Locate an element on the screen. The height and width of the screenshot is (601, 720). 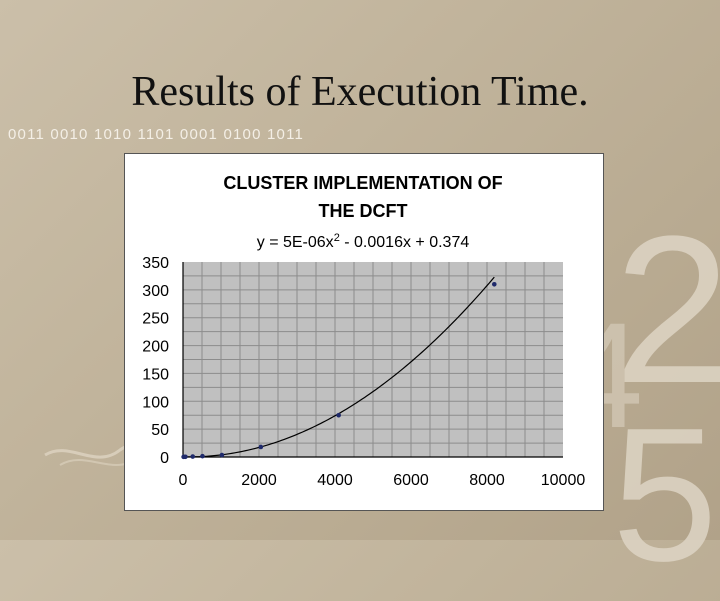
x-tick-label: 10000 is located at coordinates (563, 480).